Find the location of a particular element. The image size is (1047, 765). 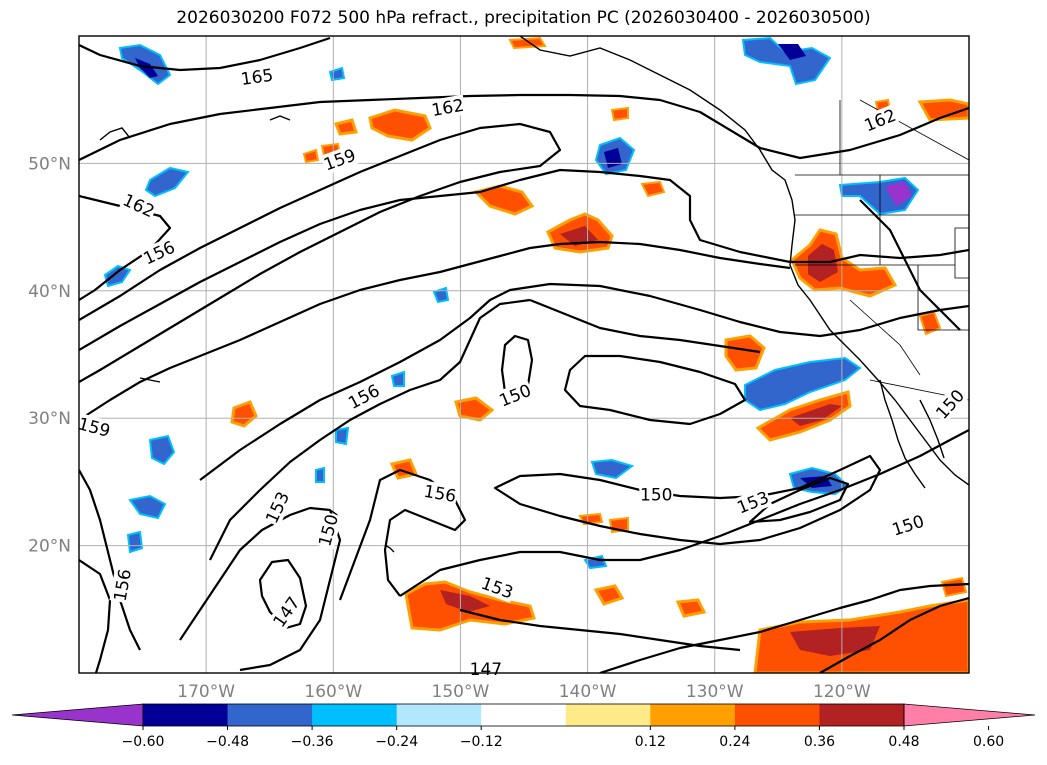

colorbar-extend-low is located at coordinates (77, 715).